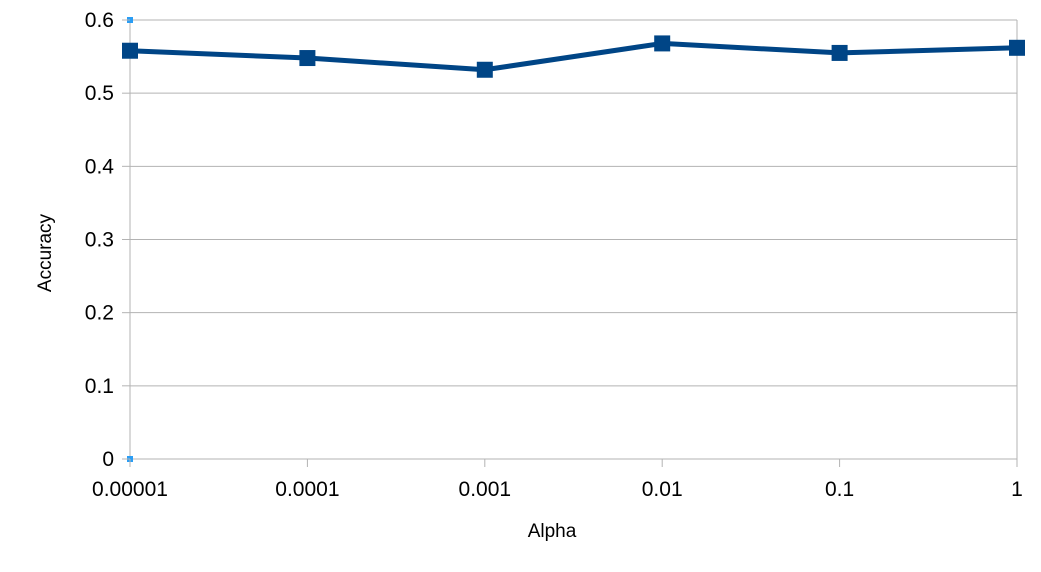  What do you see at coordinates (130, 489) in the screenshot?
I see `x-tick-label: 0.00001` at bounding box center [130, 489].